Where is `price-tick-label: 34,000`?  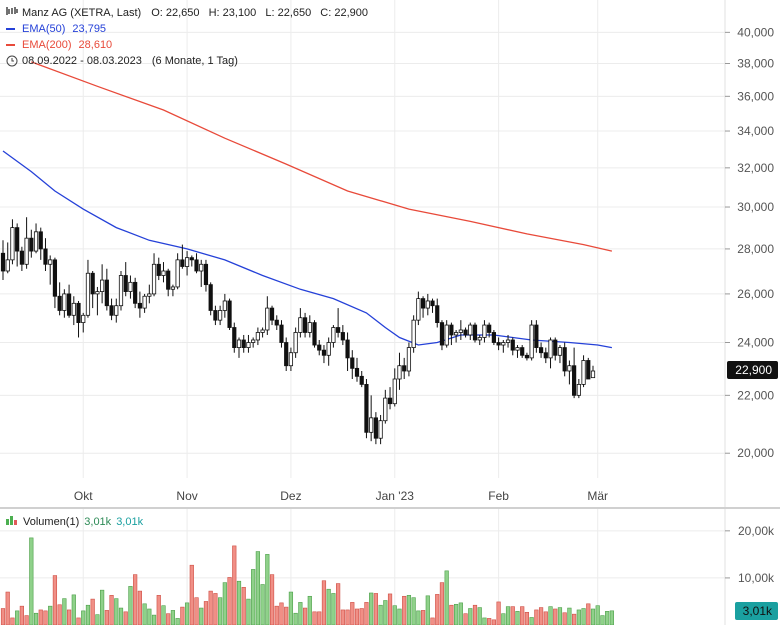 price-tick-label: 34,000 is located at coordinates (755, 131).